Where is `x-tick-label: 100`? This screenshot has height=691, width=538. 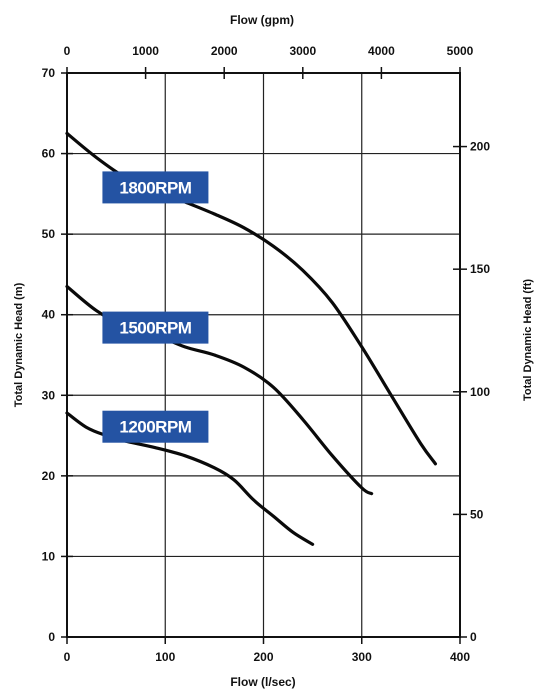 x-tick-label: 100 is located at coordinates (165, 657).